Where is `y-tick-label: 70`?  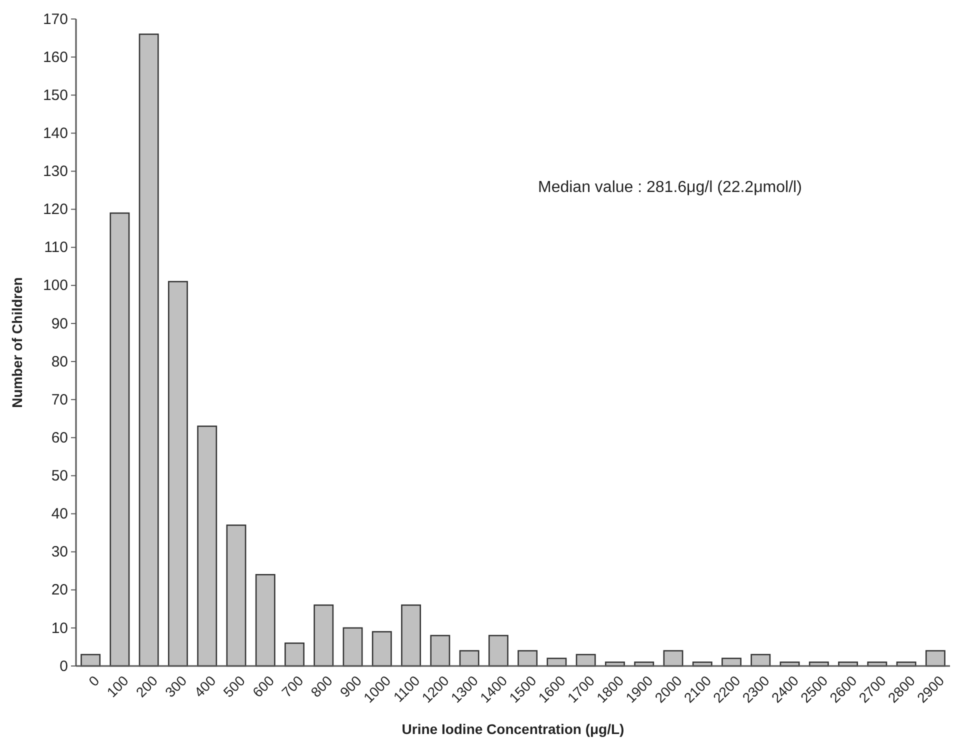 y-tick-label: 70 is located at coordinates (59, 399).